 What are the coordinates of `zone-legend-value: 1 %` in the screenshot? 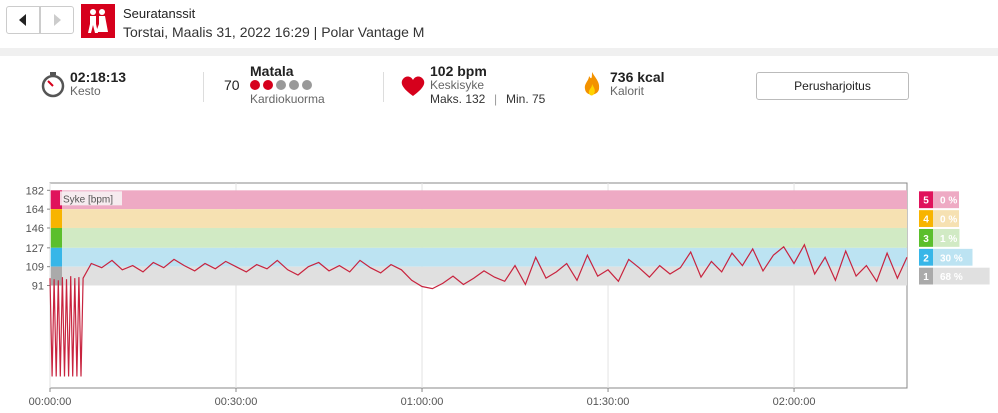 It's located at (948, 239).